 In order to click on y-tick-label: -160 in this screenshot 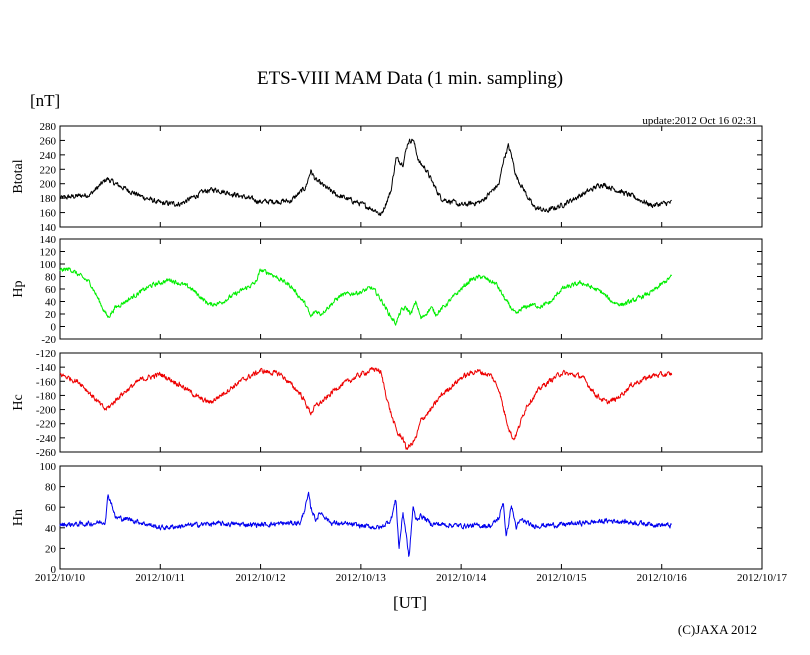, I will do `click(46, 382)`.